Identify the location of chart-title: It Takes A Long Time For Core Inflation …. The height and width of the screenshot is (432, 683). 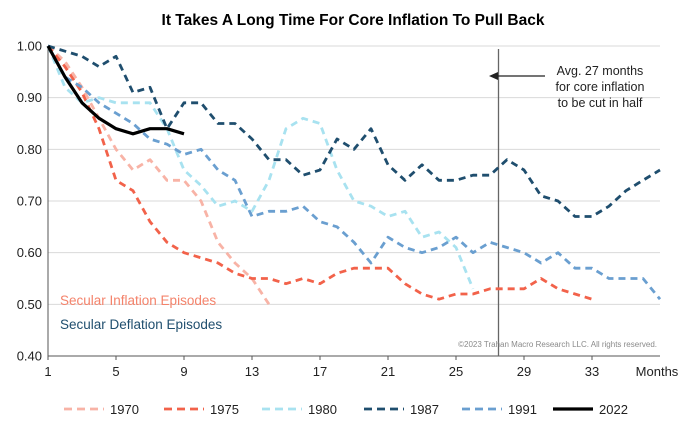
(353, 20).